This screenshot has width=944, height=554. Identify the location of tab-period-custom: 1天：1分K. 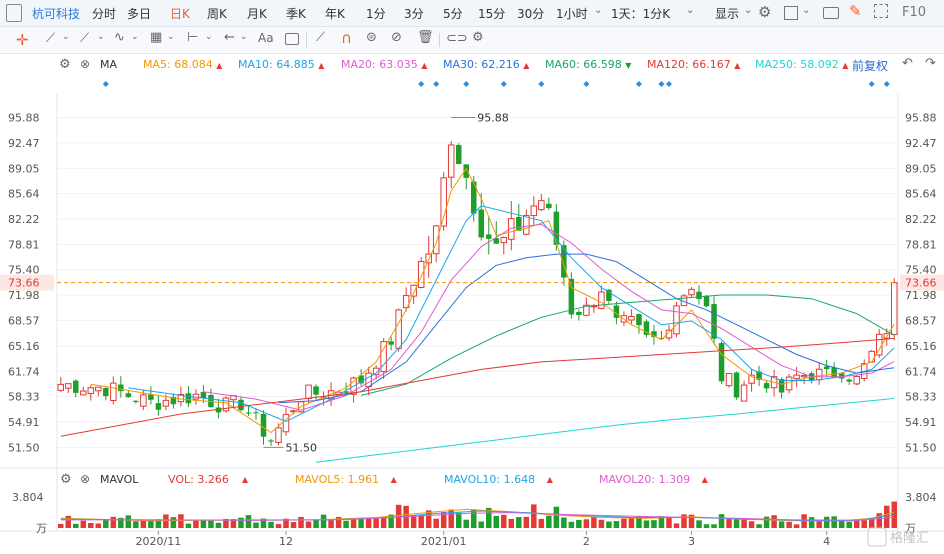
(641, 14).